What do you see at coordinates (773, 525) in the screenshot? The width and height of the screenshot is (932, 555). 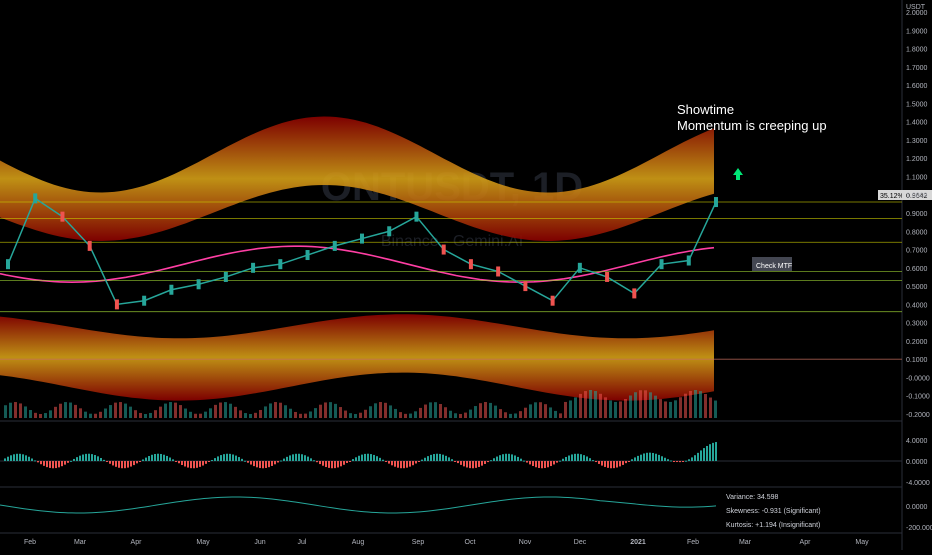 I see `stat-kurtosis: Kurtosis: +1.194 (Insignificant)` at bounding box center [773, 525].